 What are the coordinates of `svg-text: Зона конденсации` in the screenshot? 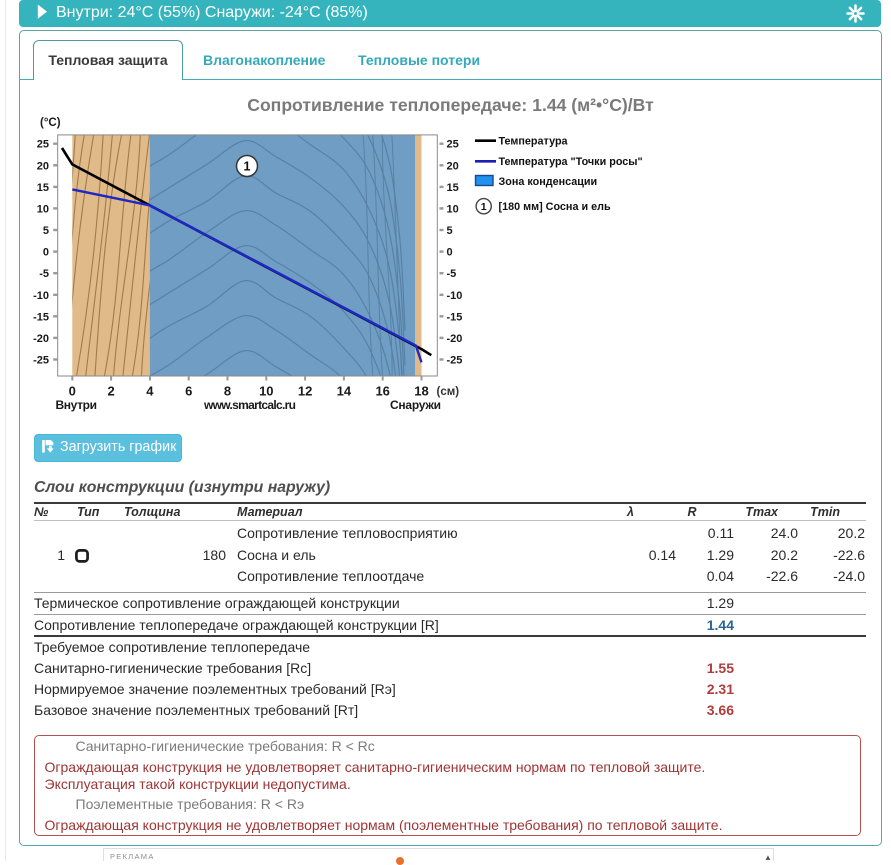 It's located at (548, 182).